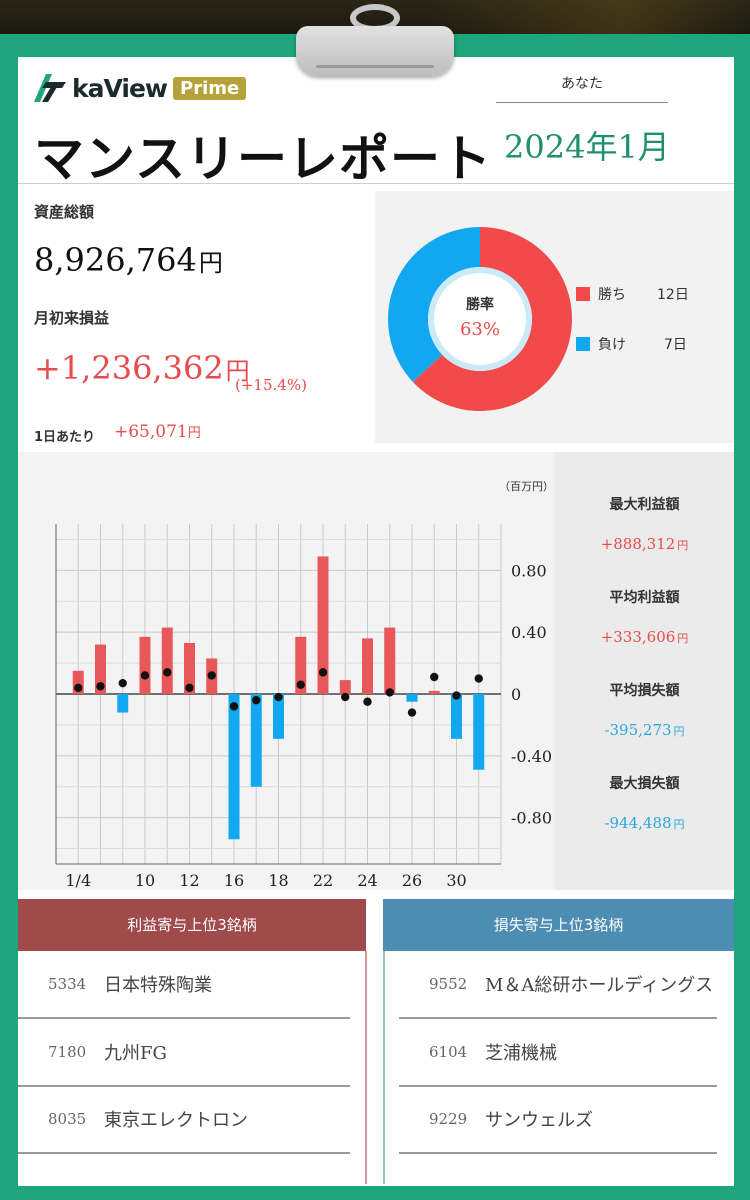  I want to click on list-item: 7180 九州FG, so click(184, 1053).